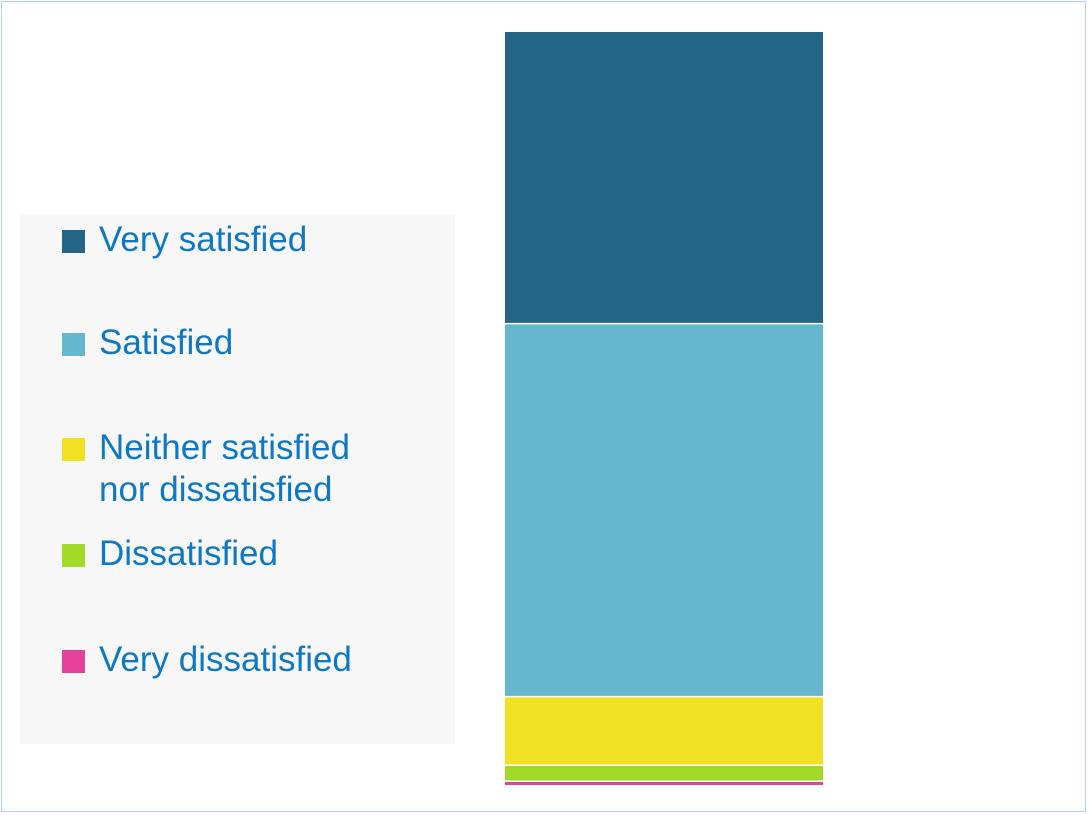  What do you see at coordinates (73, 661) in the screenshot?
I see `legend-swatch-very-dissatisfied` at bounding box center [73, 661].